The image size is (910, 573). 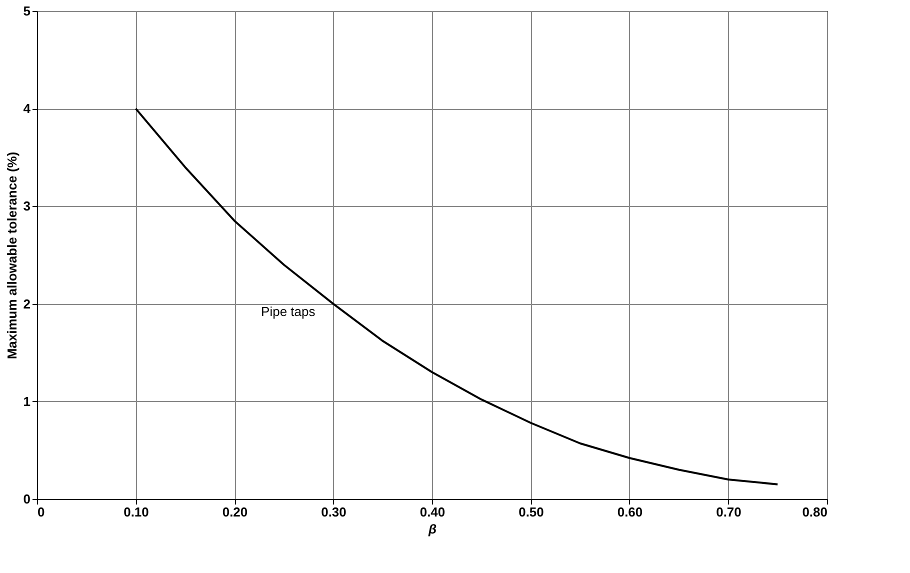 What do you see at coordinates (136, 512) in the screenshot?
I see `x-tick-label: 0.10` at bounding box center [136, 512].